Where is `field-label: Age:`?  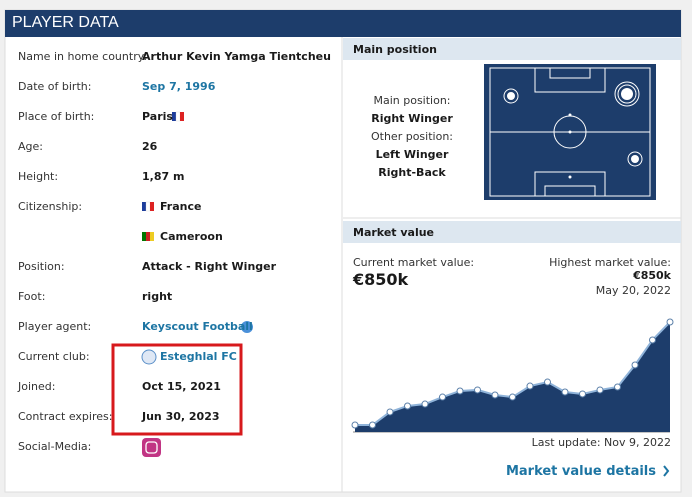
field-label: Age: is located at coordinates (30, 146).